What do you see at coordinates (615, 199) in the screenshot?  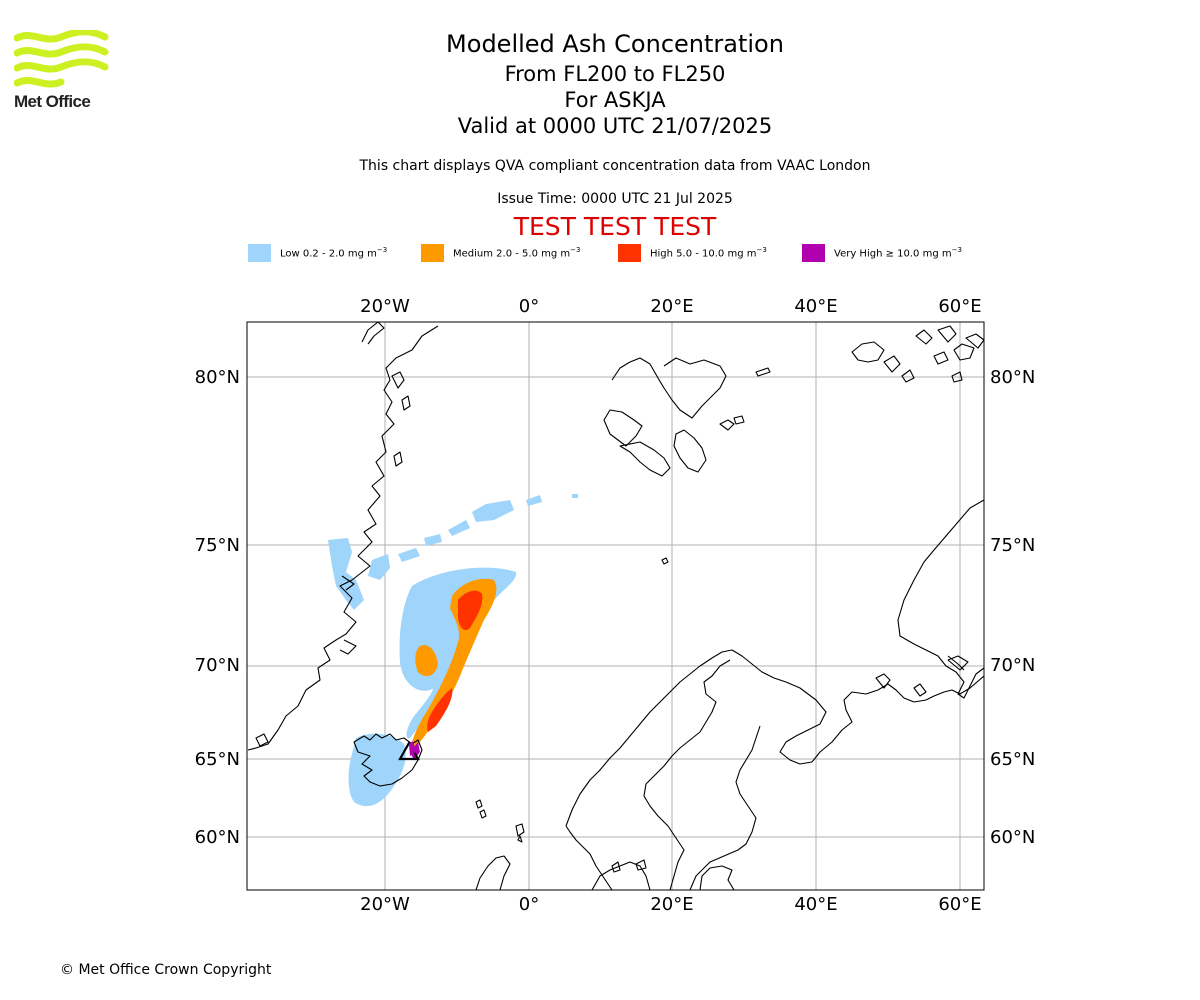 I see `issue-time: Issue Time: 0000 UTC 21 Jul 2025` at bounding box center [615, 199].